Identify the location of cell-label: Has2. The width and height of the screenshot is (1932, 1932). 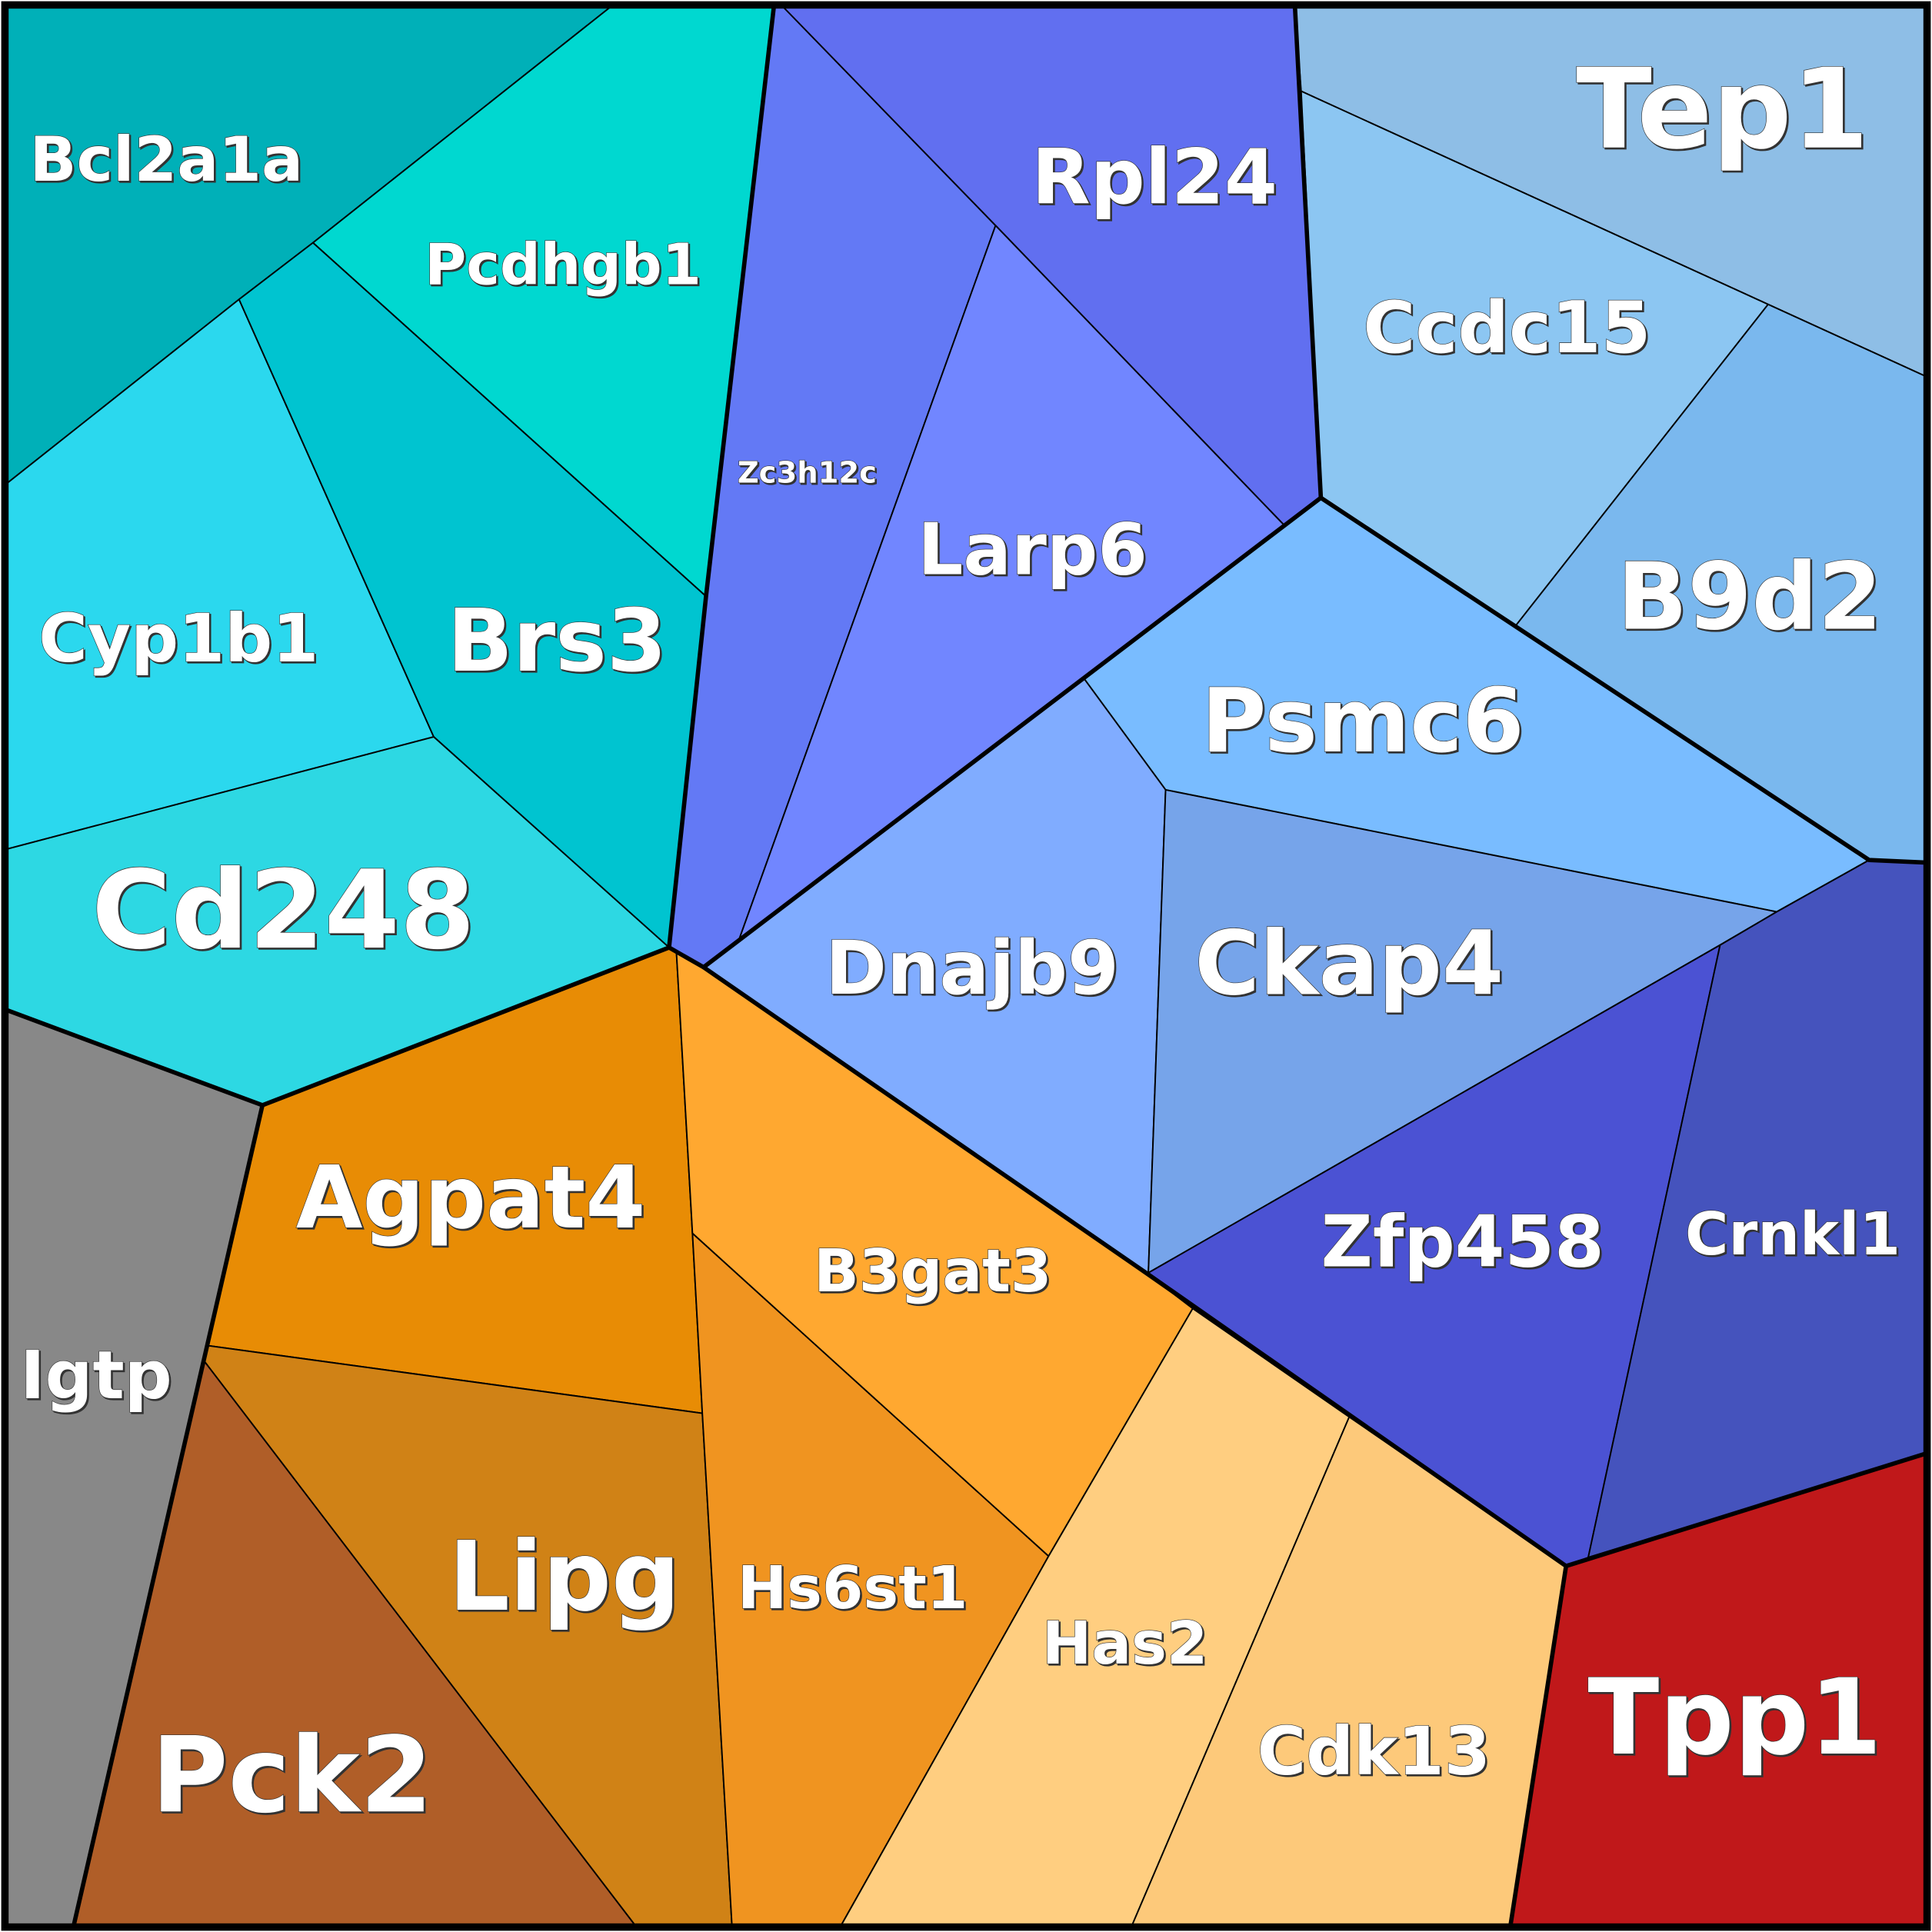
(1125, 1644).